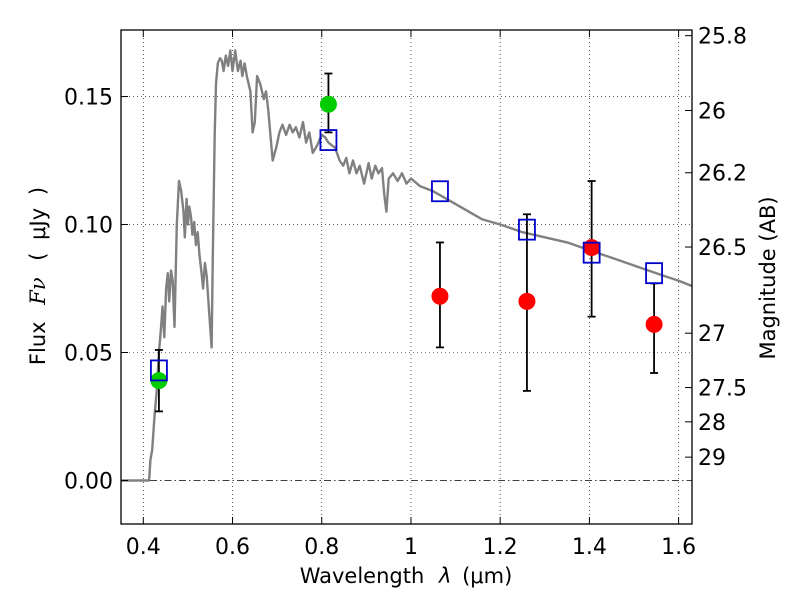 The height and width of the screenshot is (605, 800). I want to click on detection-marker, so click(328, 104).